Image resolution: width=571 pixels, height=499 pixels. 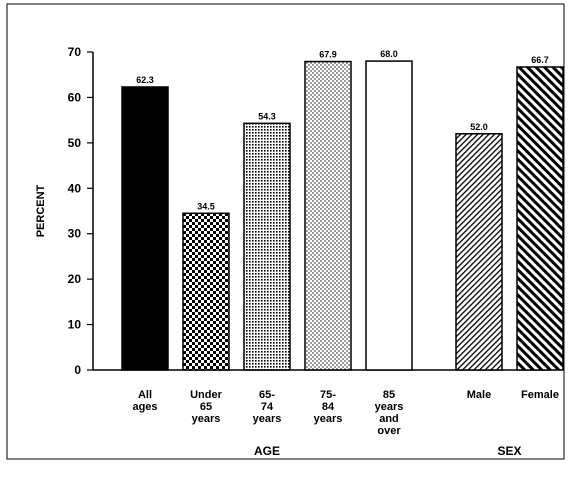 I want to click on bar-value-label: 66.7, so click(x=540, y=60).